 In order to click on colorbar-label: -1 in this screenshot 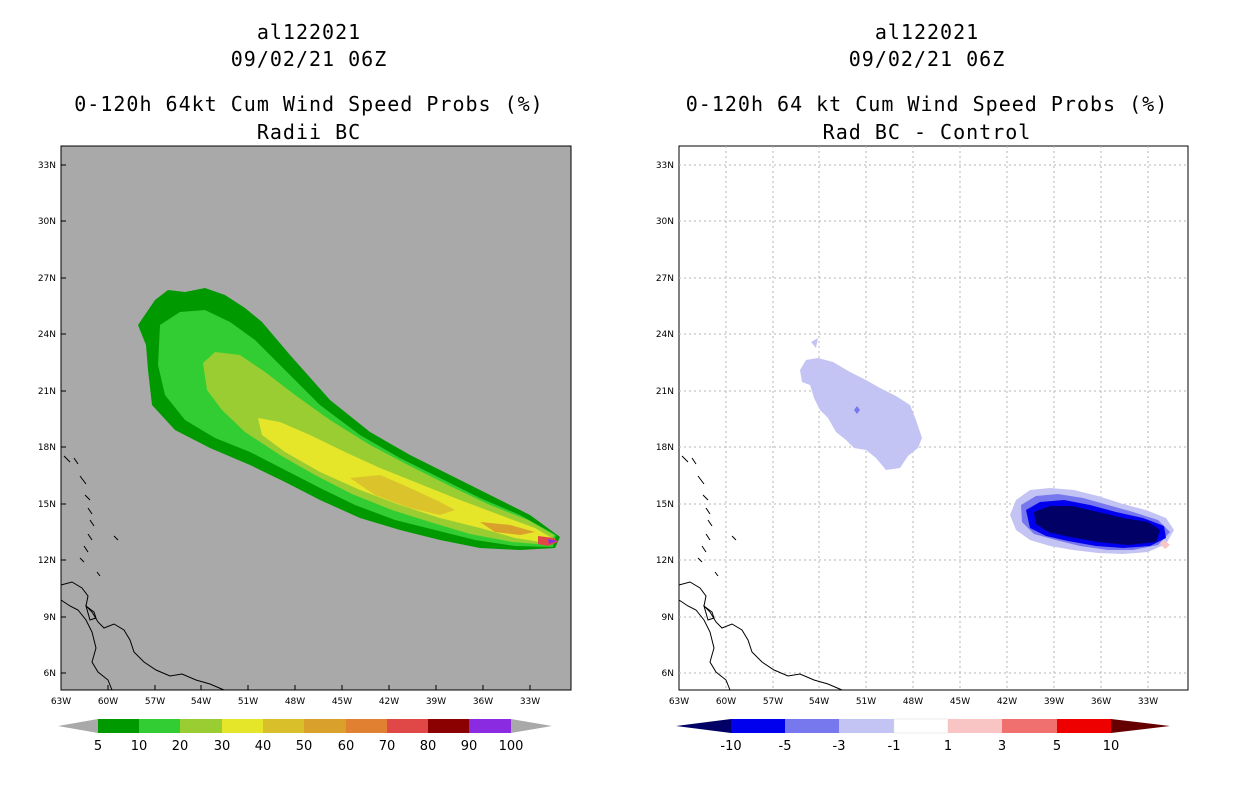, I will do `click(894, 746)`.